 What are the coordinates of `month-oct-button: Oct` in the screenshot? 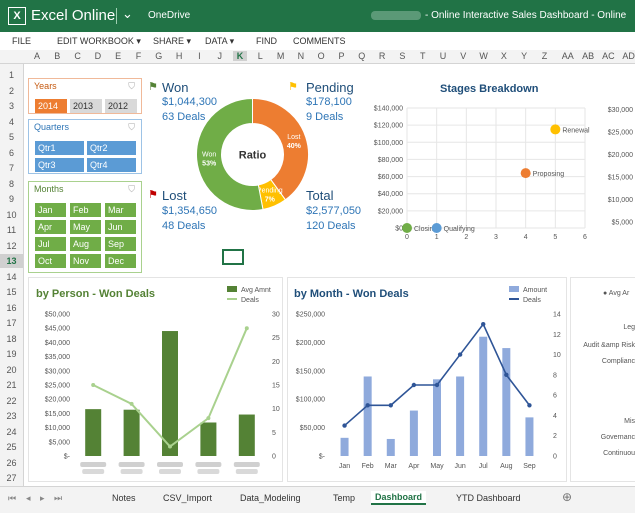 It's located at (50, 261).